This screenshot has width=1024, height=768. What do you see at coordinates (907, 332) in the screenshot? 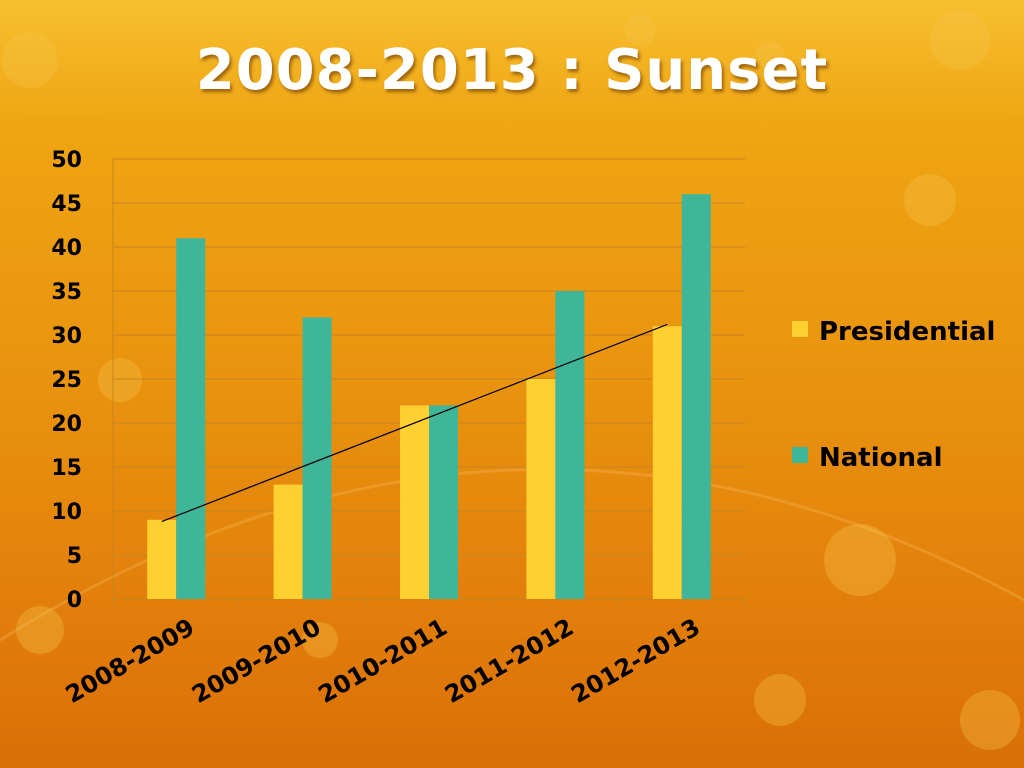
I see `legend-label-presidential: Presidential` at bounding box center [907, 332].